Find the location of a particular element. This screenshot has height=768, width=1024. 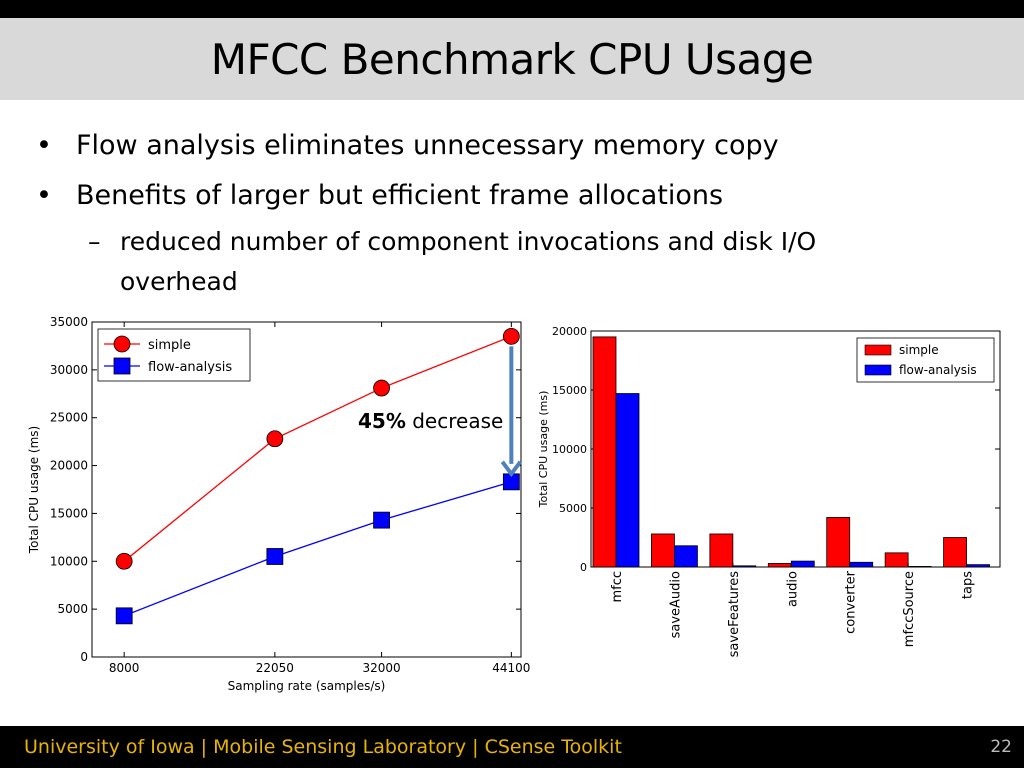

x-tick-label: 32000 is located at coordinates (381, 668).